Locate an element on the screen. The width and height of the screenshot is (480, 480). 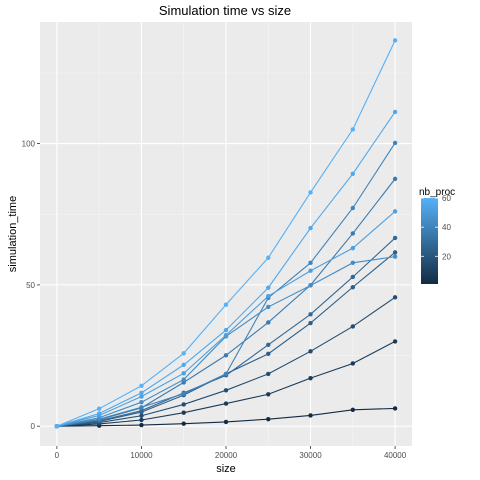
y-axis-title: simulation_time is located at coordinates (13, 234).